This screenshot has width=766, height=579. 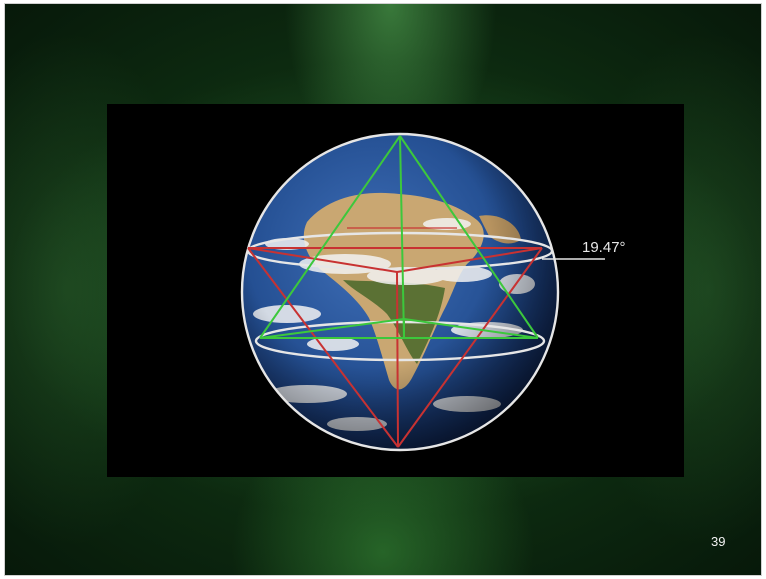 What do you see at coordinates (604, 247) in the screenshot?
I see `angle-label: 19.47°` at bounding box center [604, 247].